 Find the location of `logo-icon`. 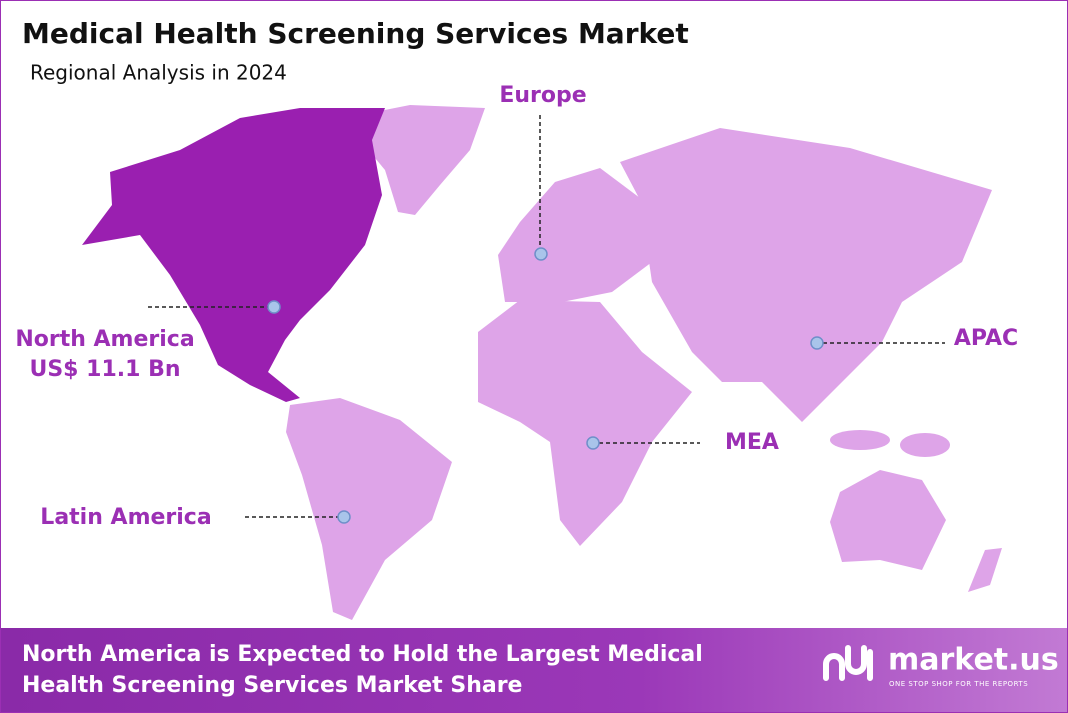

logo-icon is located at coordinates (848, 663).